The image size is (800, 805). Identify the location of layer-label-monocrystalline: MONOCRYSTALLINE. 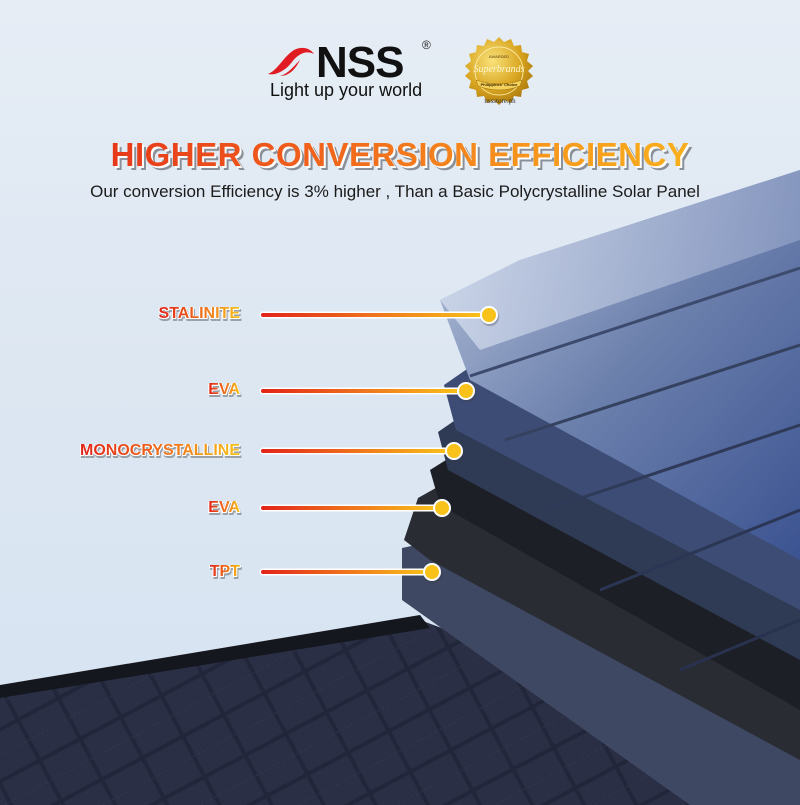
(160, 450).